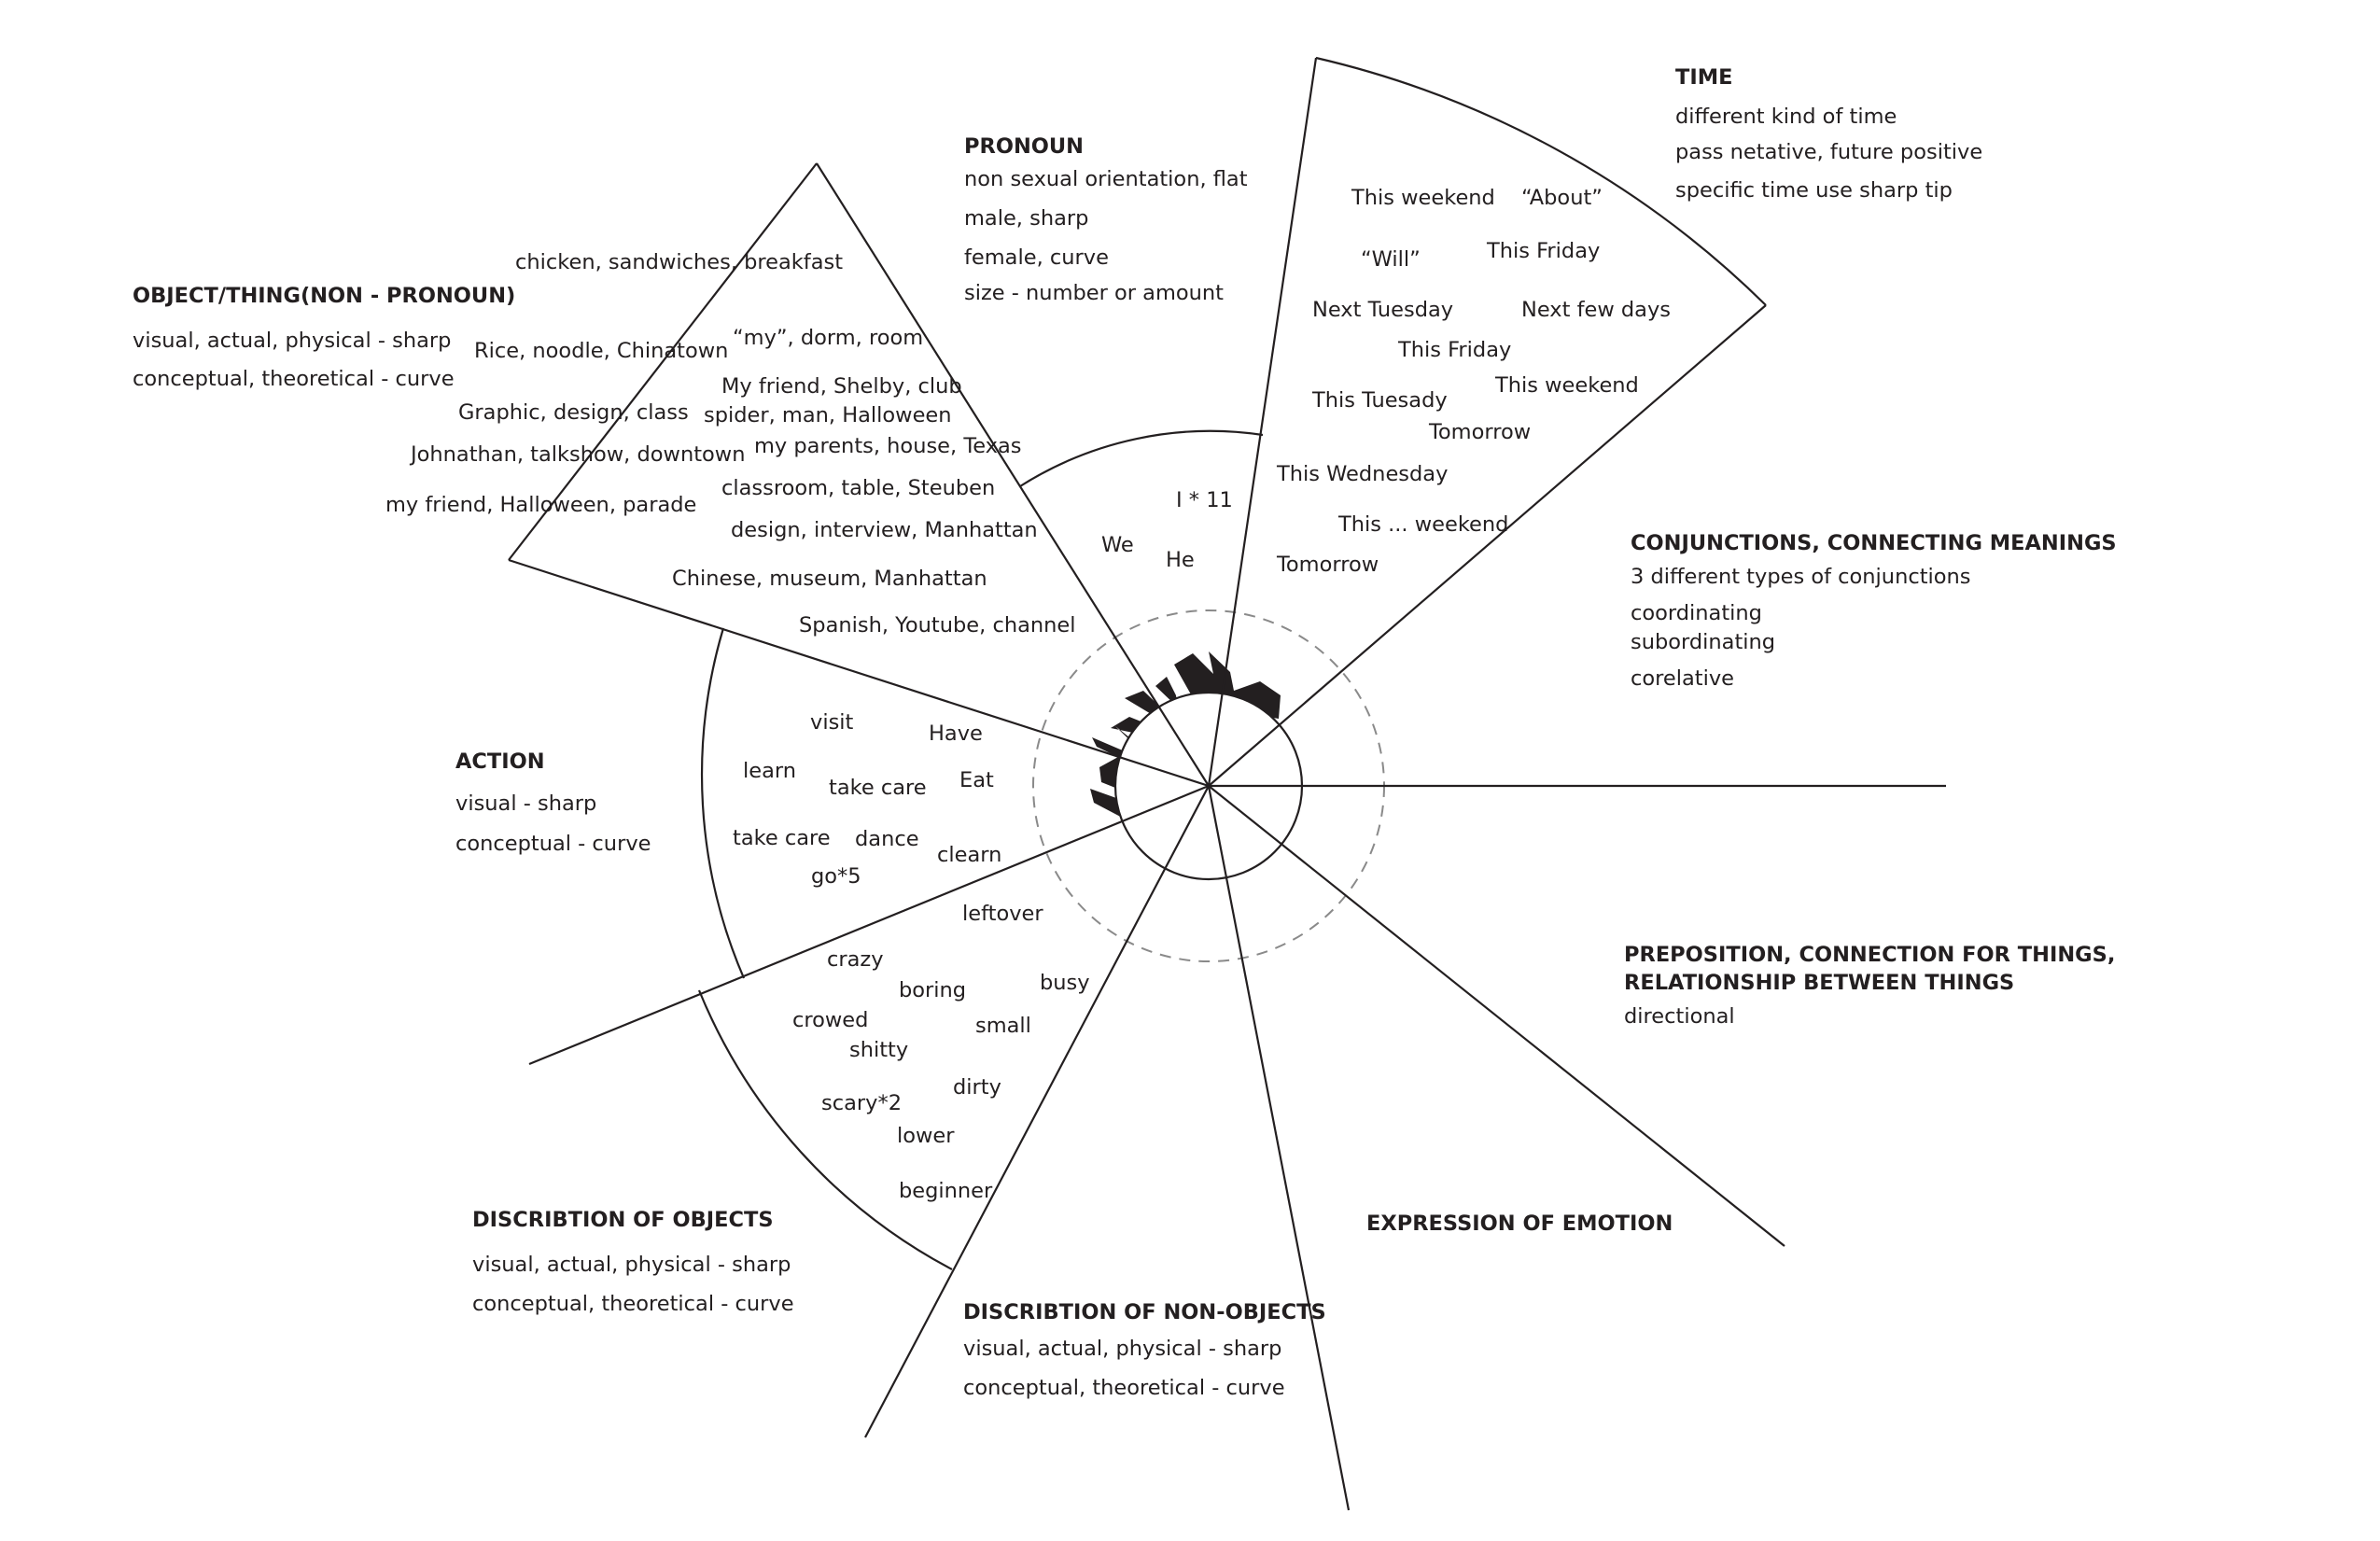 The height and width of the screenshot is (1541, 2380). Describe the element at coordinates (1117, 545) in the screenshot. I see `pronoun-word: We` at that location.